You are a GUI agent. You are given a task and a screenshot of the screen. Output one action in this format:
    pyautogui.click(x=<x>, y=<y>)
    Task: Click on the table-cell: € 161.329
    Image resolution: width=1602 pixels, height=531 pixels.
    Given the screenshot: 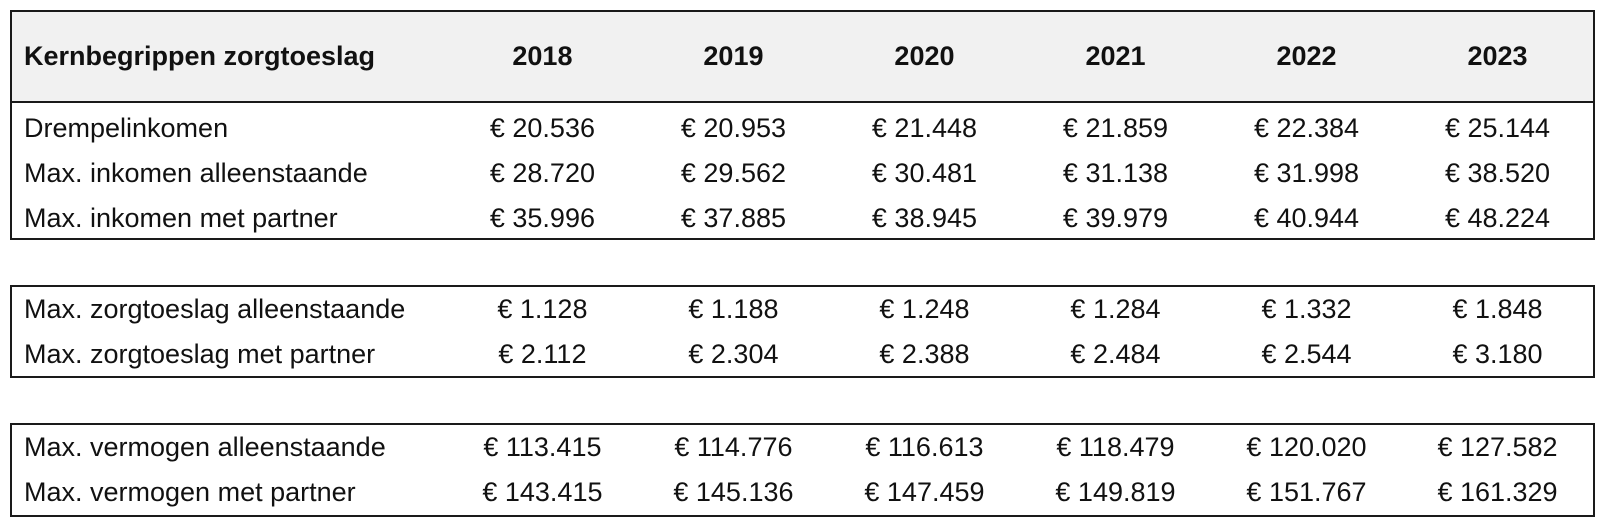 What is the action you would take?
    pyautogui.click(x=1497, y=492)
    